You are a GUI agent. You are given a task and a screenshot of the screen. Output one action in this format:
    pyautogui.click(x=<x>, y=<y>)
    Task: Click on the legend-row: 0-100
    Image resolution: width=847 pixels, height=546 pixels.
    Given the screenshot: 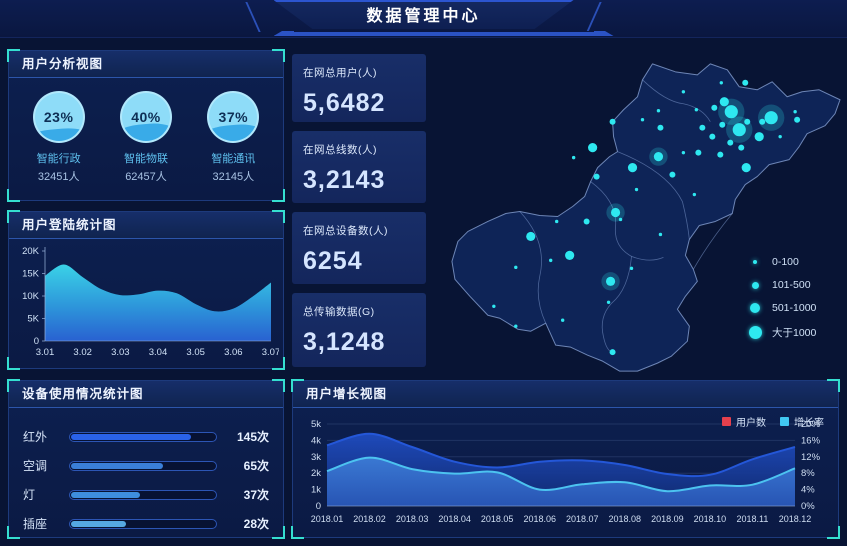 What is the action you would take?
    pyautogui.click(x=781, y=262)
    